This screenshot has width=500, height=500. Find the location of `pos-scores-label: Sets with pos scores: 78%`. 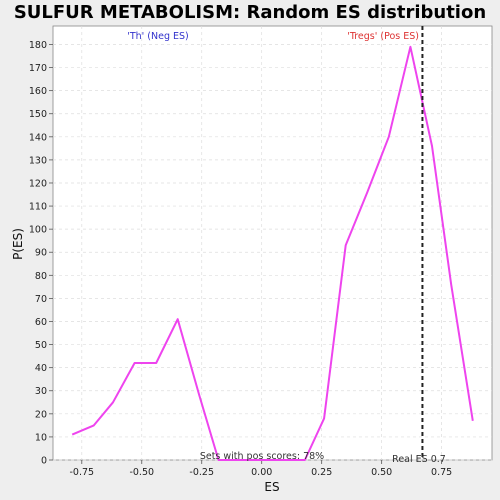

pos-scores-label: Sets with pos scores: 78% is located at coordinates (262, 456).